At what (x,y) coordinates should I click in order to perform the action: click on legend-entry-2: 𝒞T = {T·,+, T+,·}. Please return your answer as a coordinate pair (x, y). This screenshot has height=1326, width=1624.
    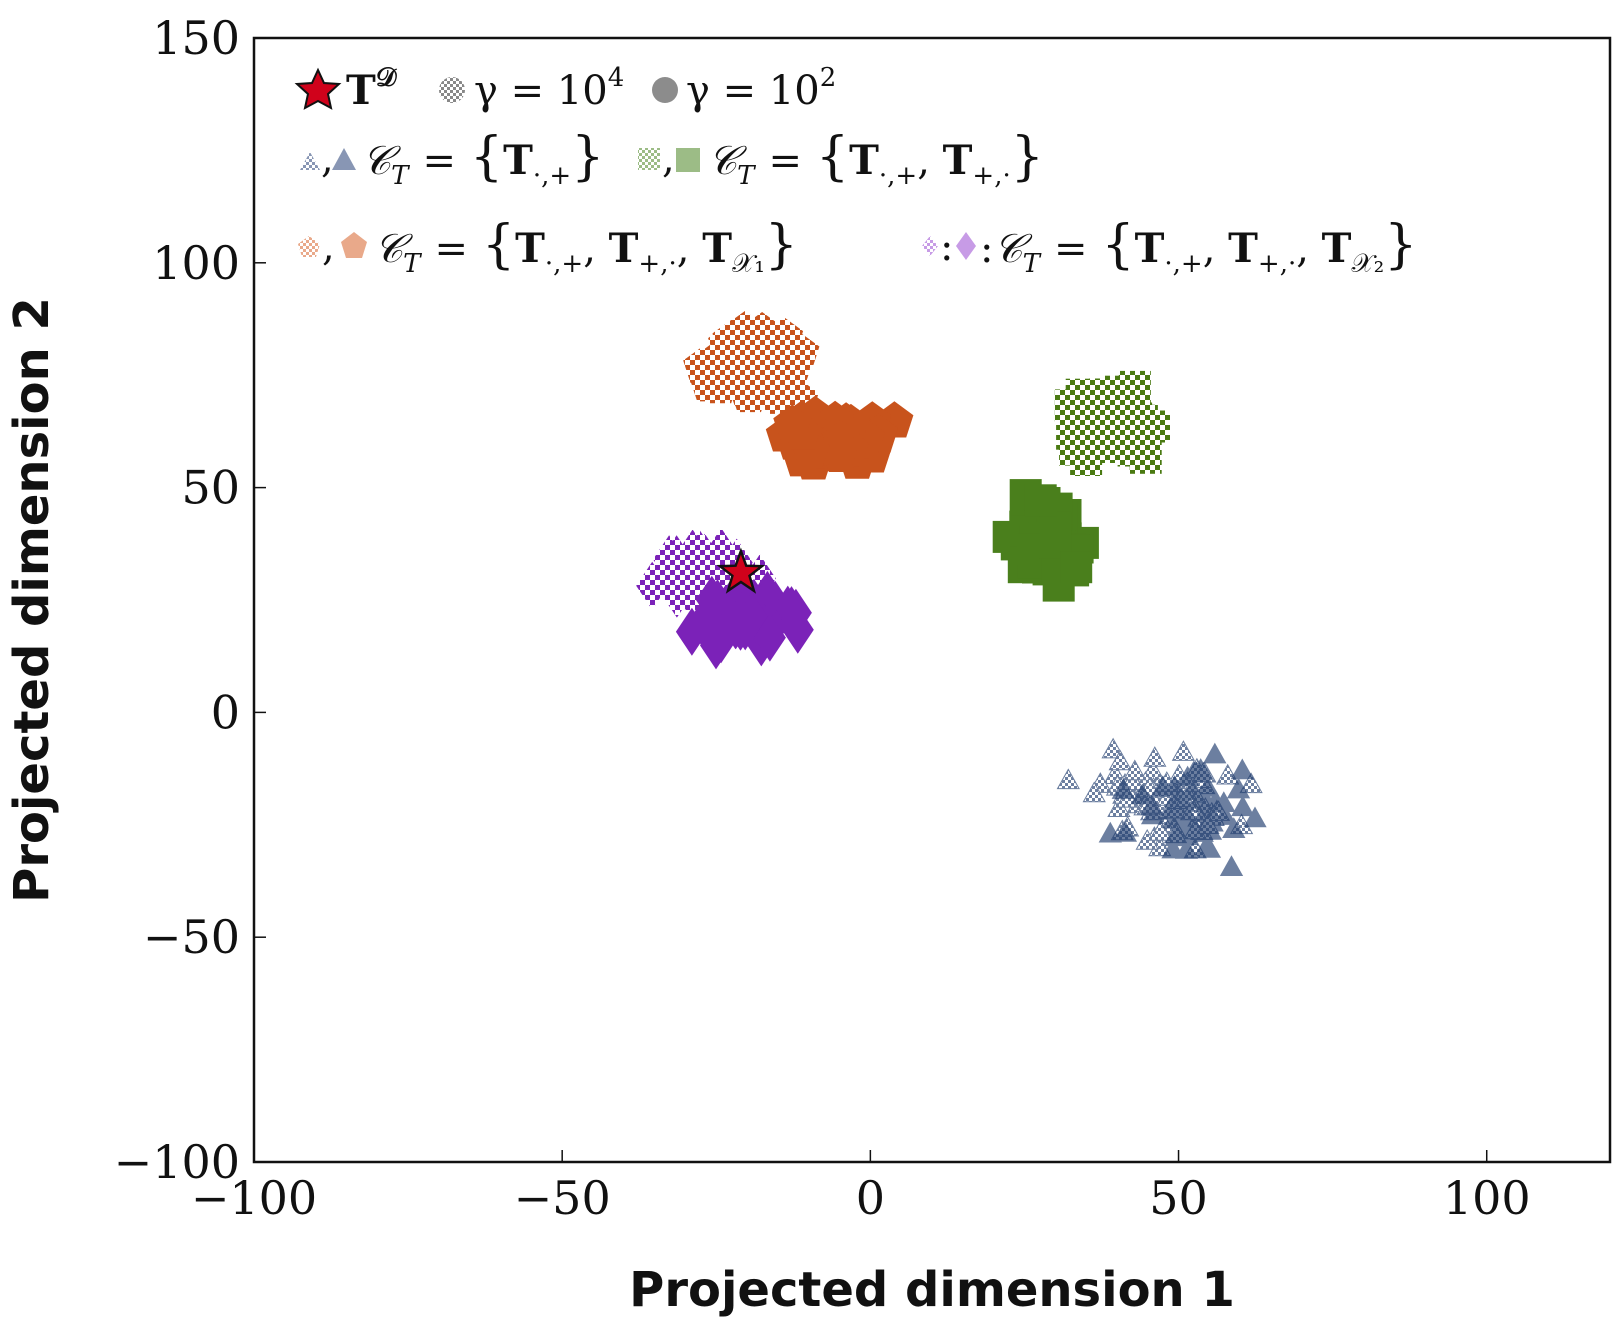
    Looking at the image, I should click on (876, 159).